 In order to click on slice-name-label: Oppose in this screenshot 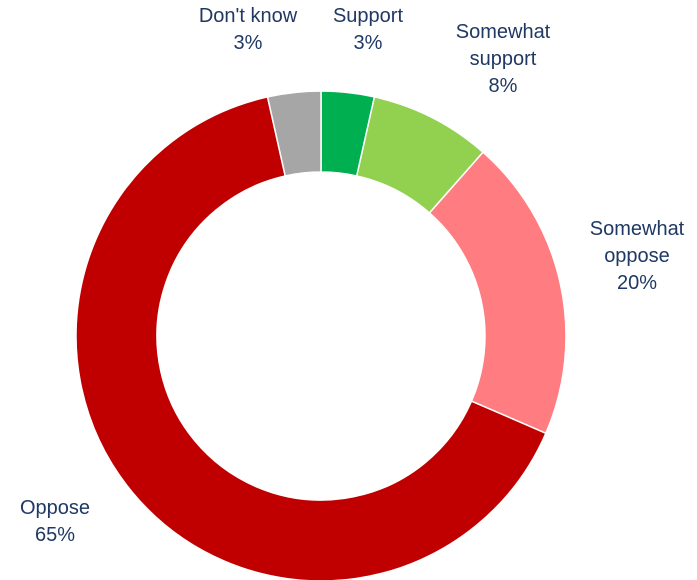, I will do `click(55, 508)`.